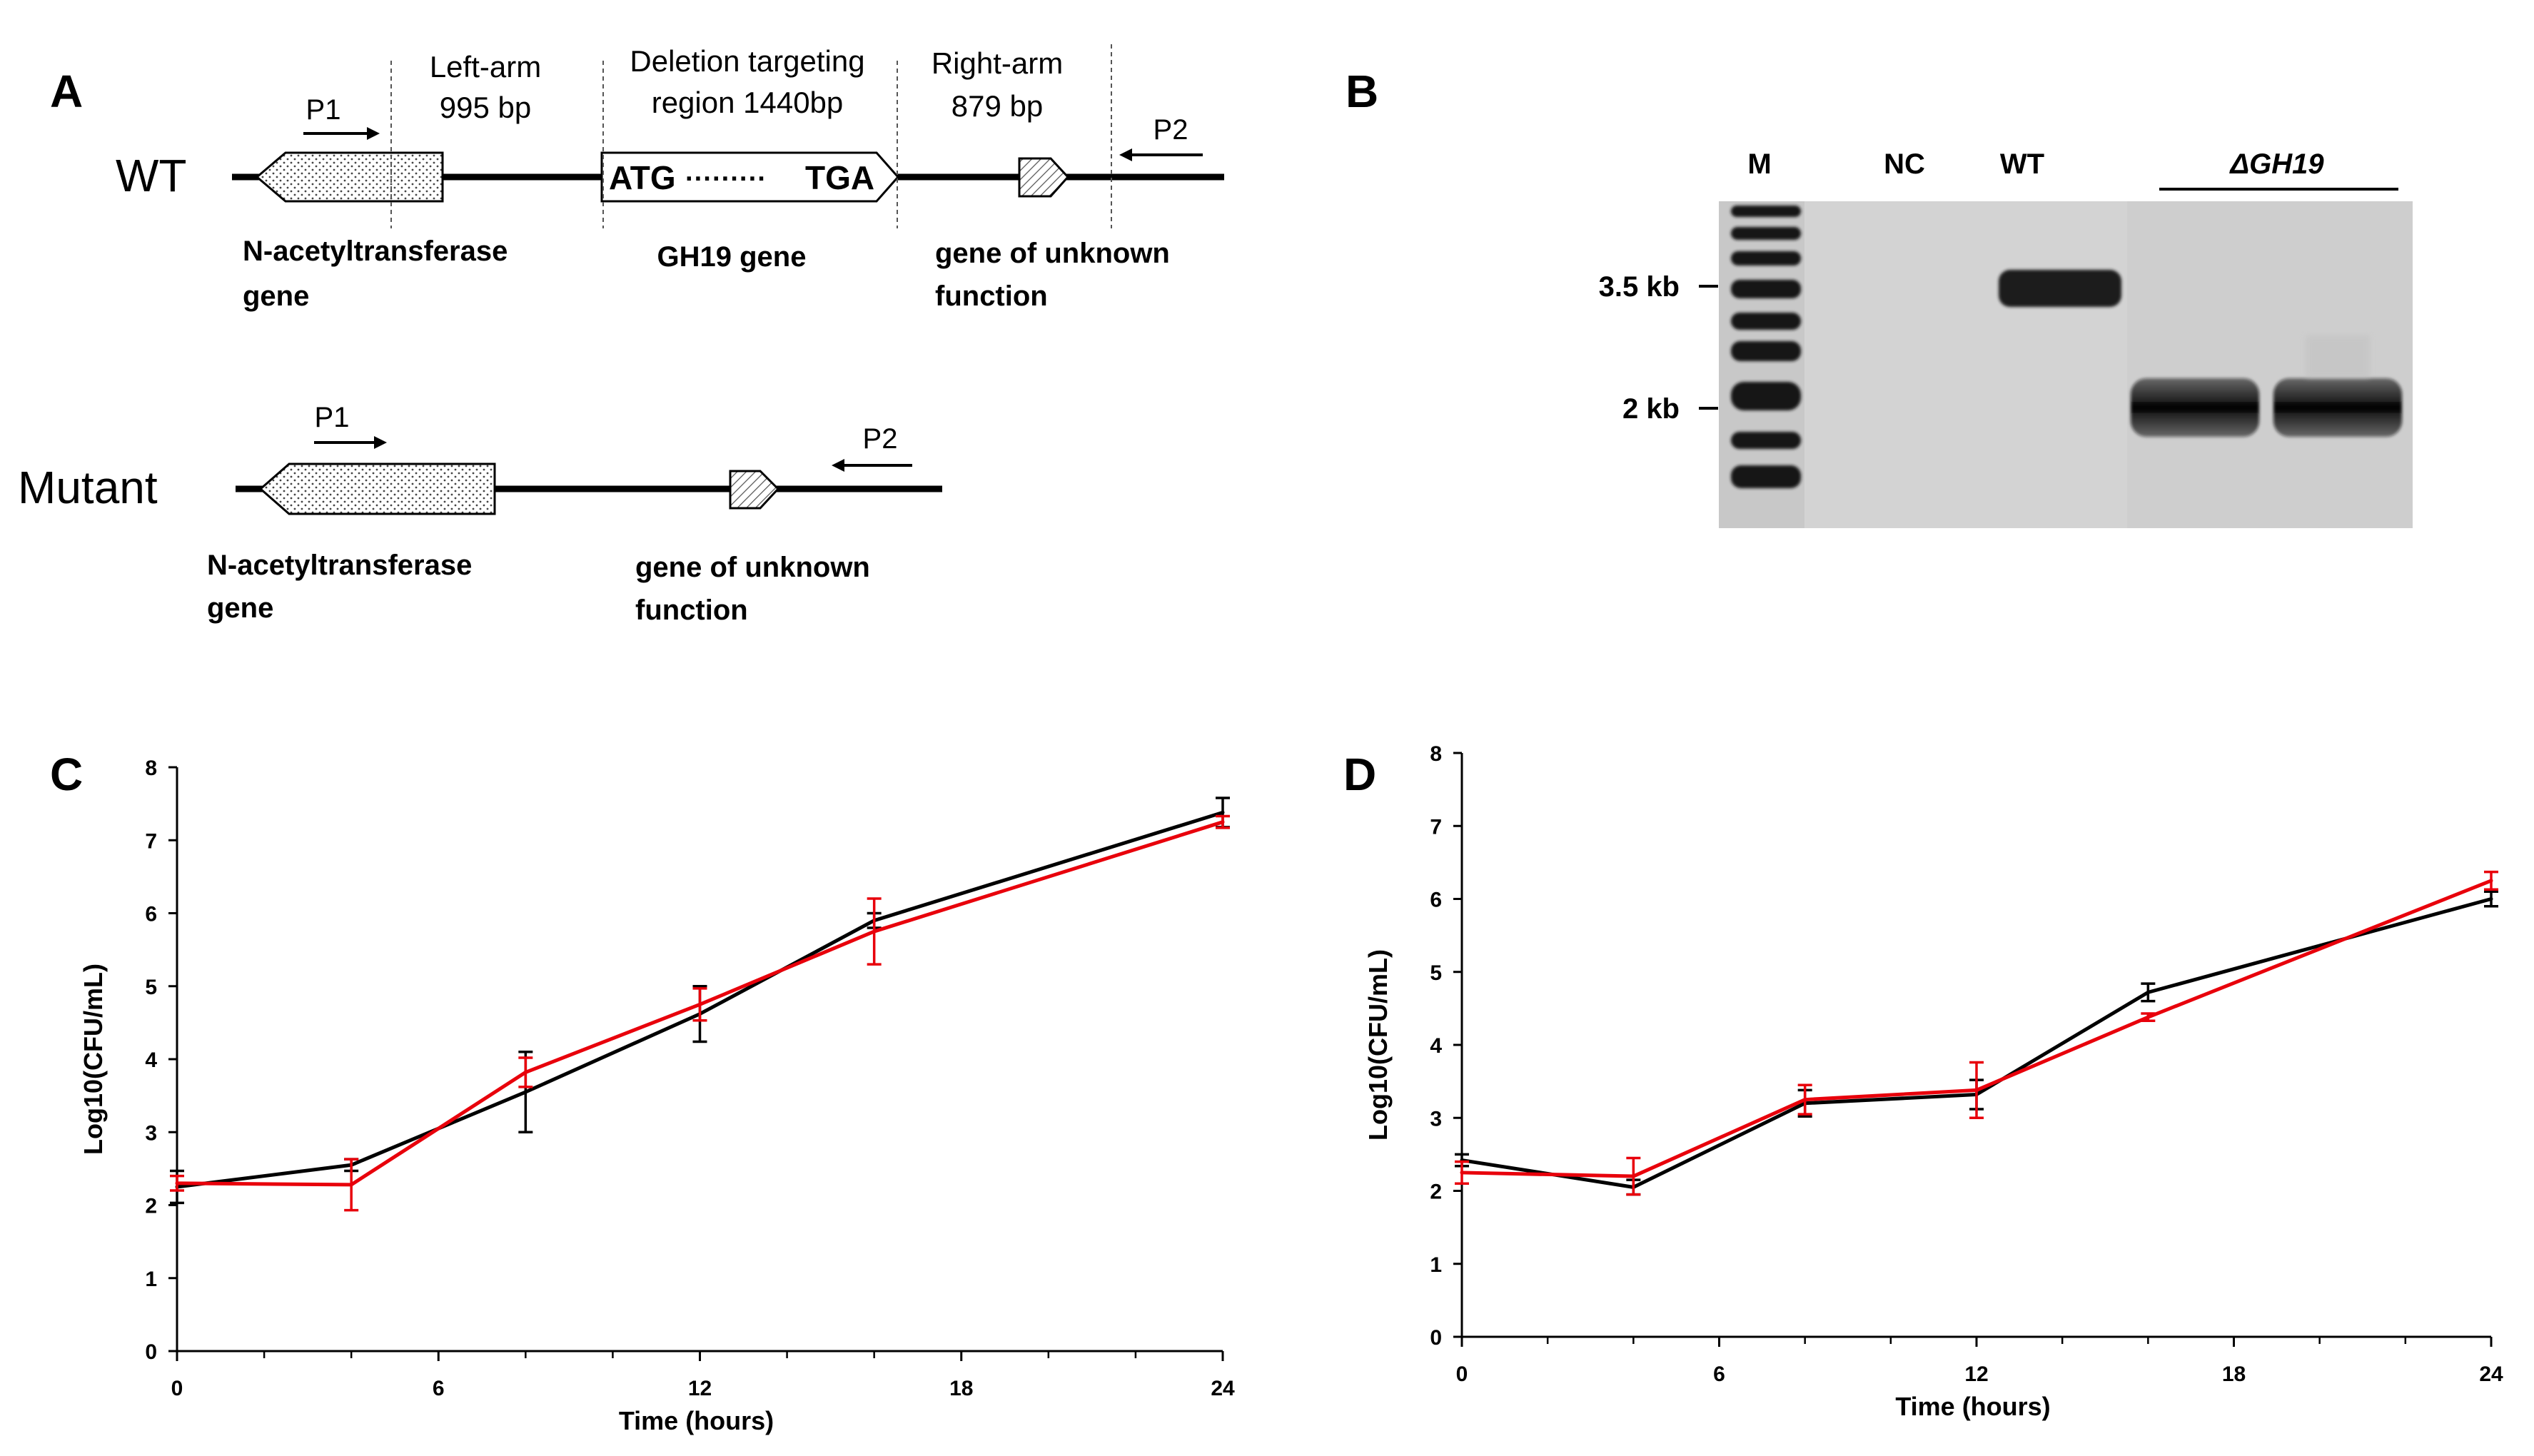 The width and height of the screenshot is (2534, 1456). What do you see at coordinates (840, 177) in the screenshot?
I see `stop-codon: TGA` at bounding box center [840, 177].